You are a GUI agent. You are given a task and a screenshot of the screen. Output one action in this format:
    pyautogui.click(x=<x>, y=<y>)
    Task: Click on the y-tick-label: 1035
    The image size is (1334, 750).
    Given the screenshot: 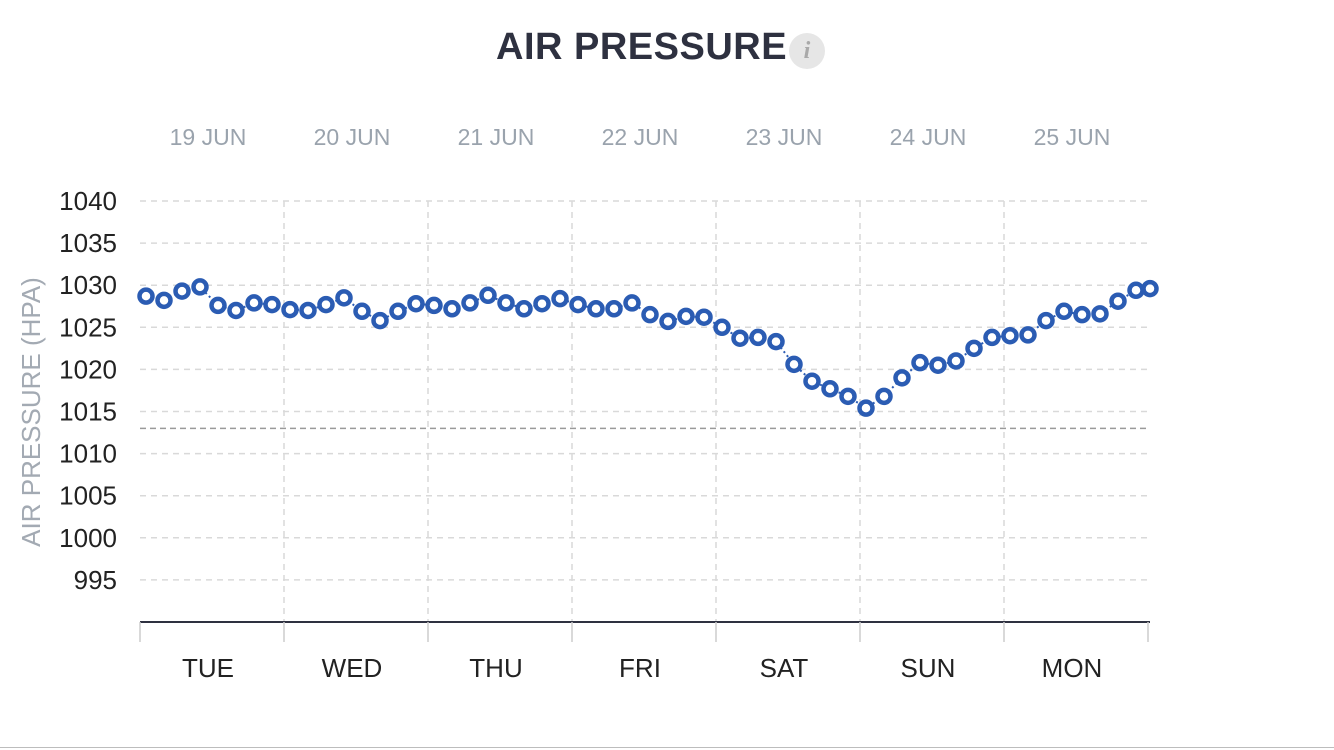 What is the action you would take?
    pyautogui.click(x=88, y=243)
    